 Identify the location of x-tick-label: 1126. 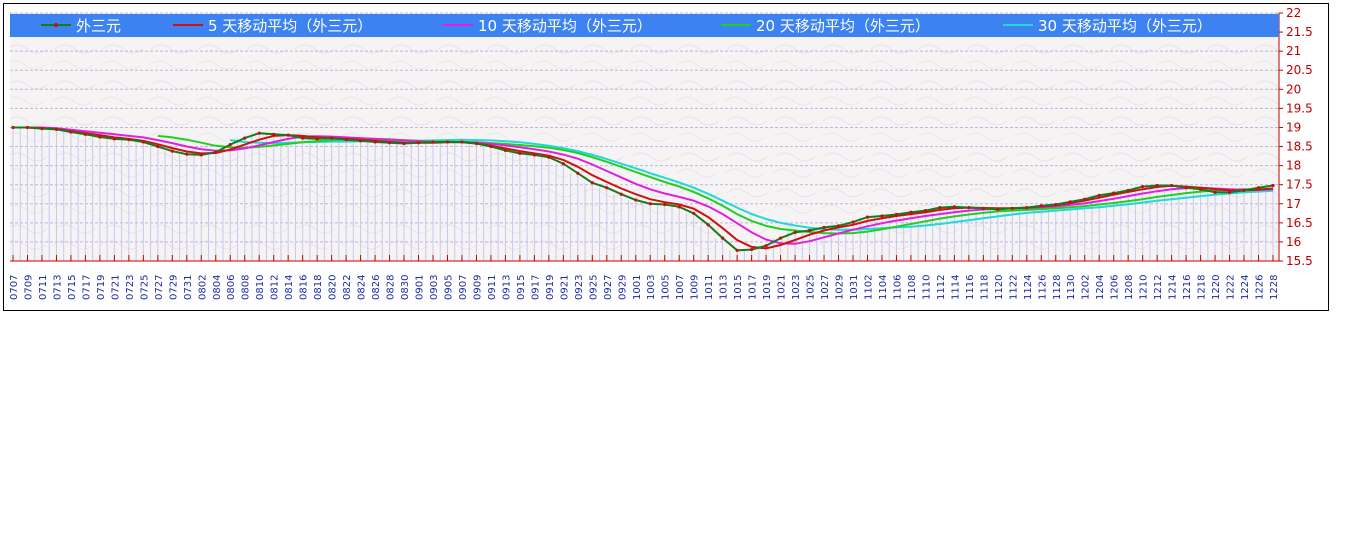
(1042, 287).